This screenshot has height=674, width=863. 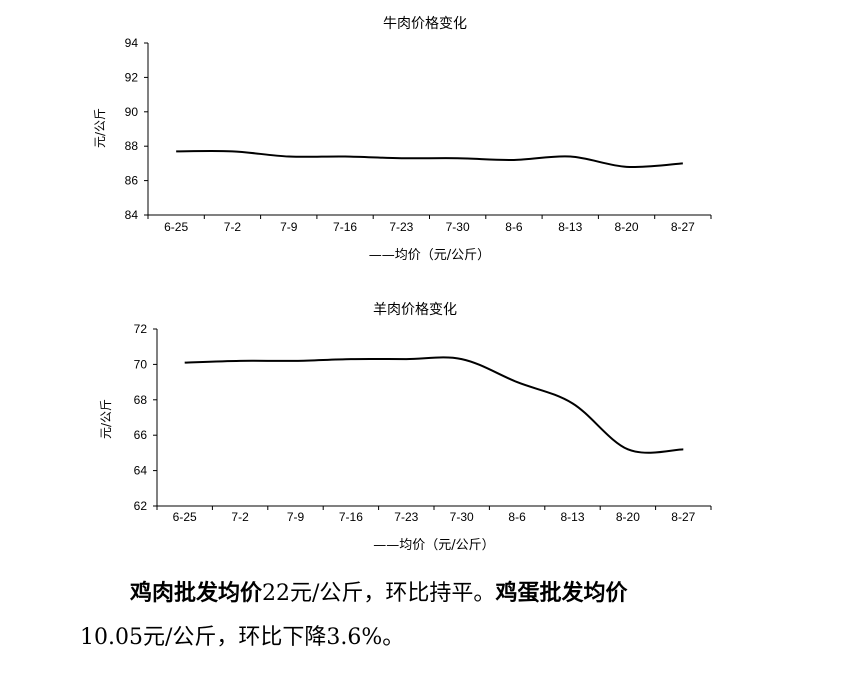 I want to click on chart1-legend-entry: ——均价（元/公斤）, so click(x=429, y=255).